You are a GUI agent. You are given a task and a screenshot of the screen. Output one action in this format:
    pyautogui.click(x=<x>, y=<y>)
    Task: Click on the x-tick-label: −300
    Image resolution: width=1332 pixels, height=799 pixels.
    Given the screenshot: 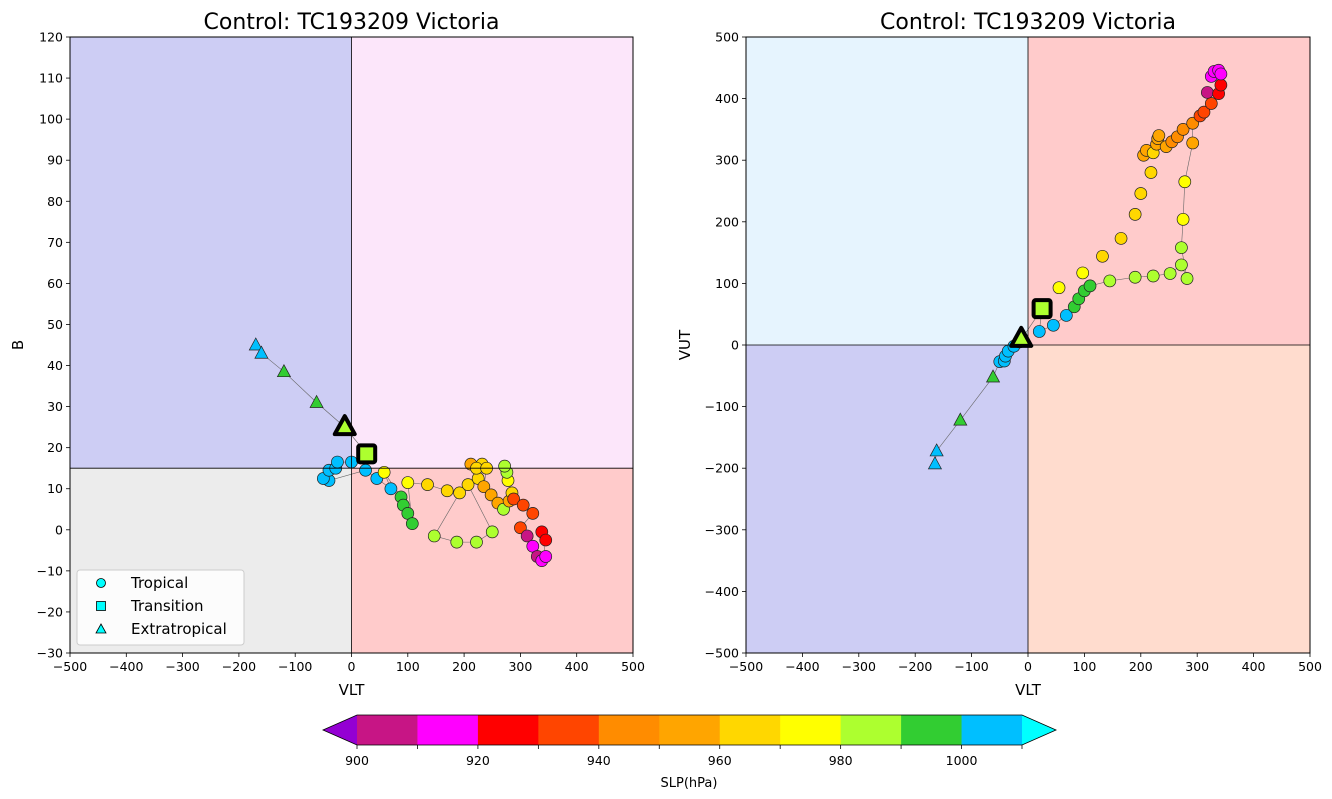 What is the action you would take?
    pyautogui.click(x=859, y=666)
    